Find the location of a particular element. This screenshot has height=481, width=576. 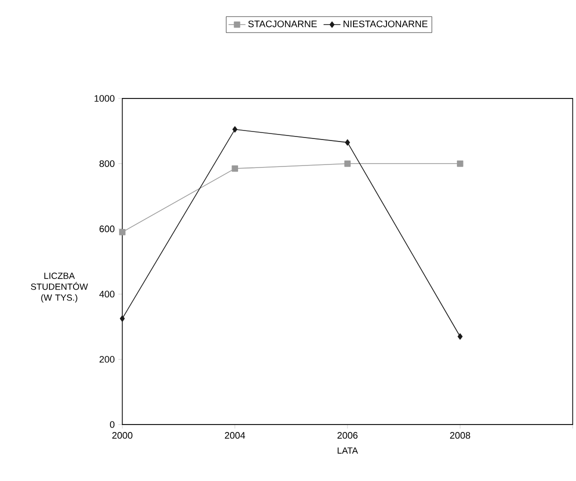

x-tick-label: 2000 is located at coordinates (122, 435).